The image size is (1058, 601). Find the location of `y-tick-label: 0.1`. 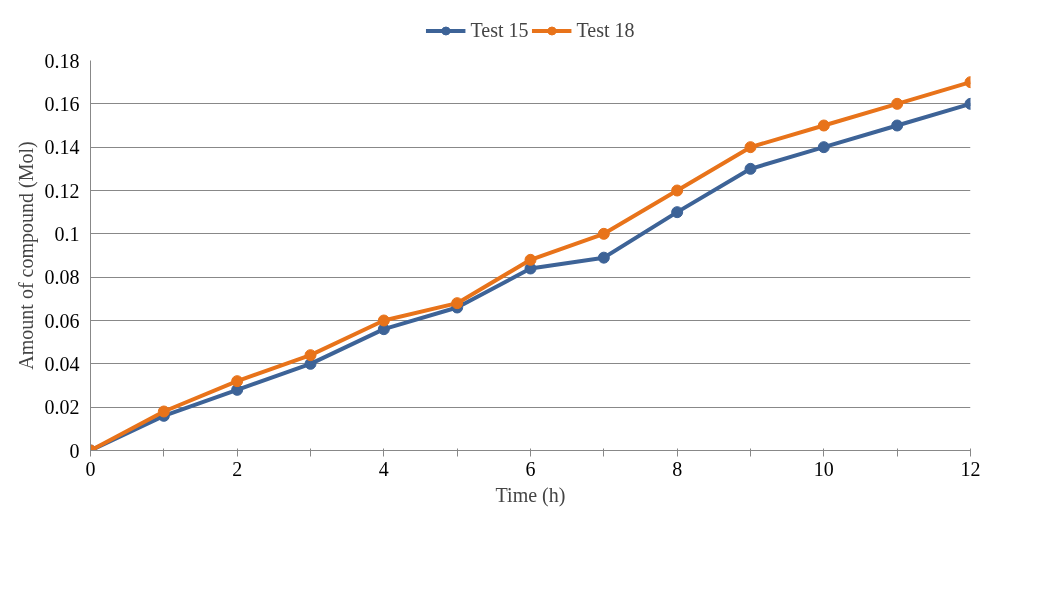

y-tick-label: 0.1 is located at coordinates (67, 233).